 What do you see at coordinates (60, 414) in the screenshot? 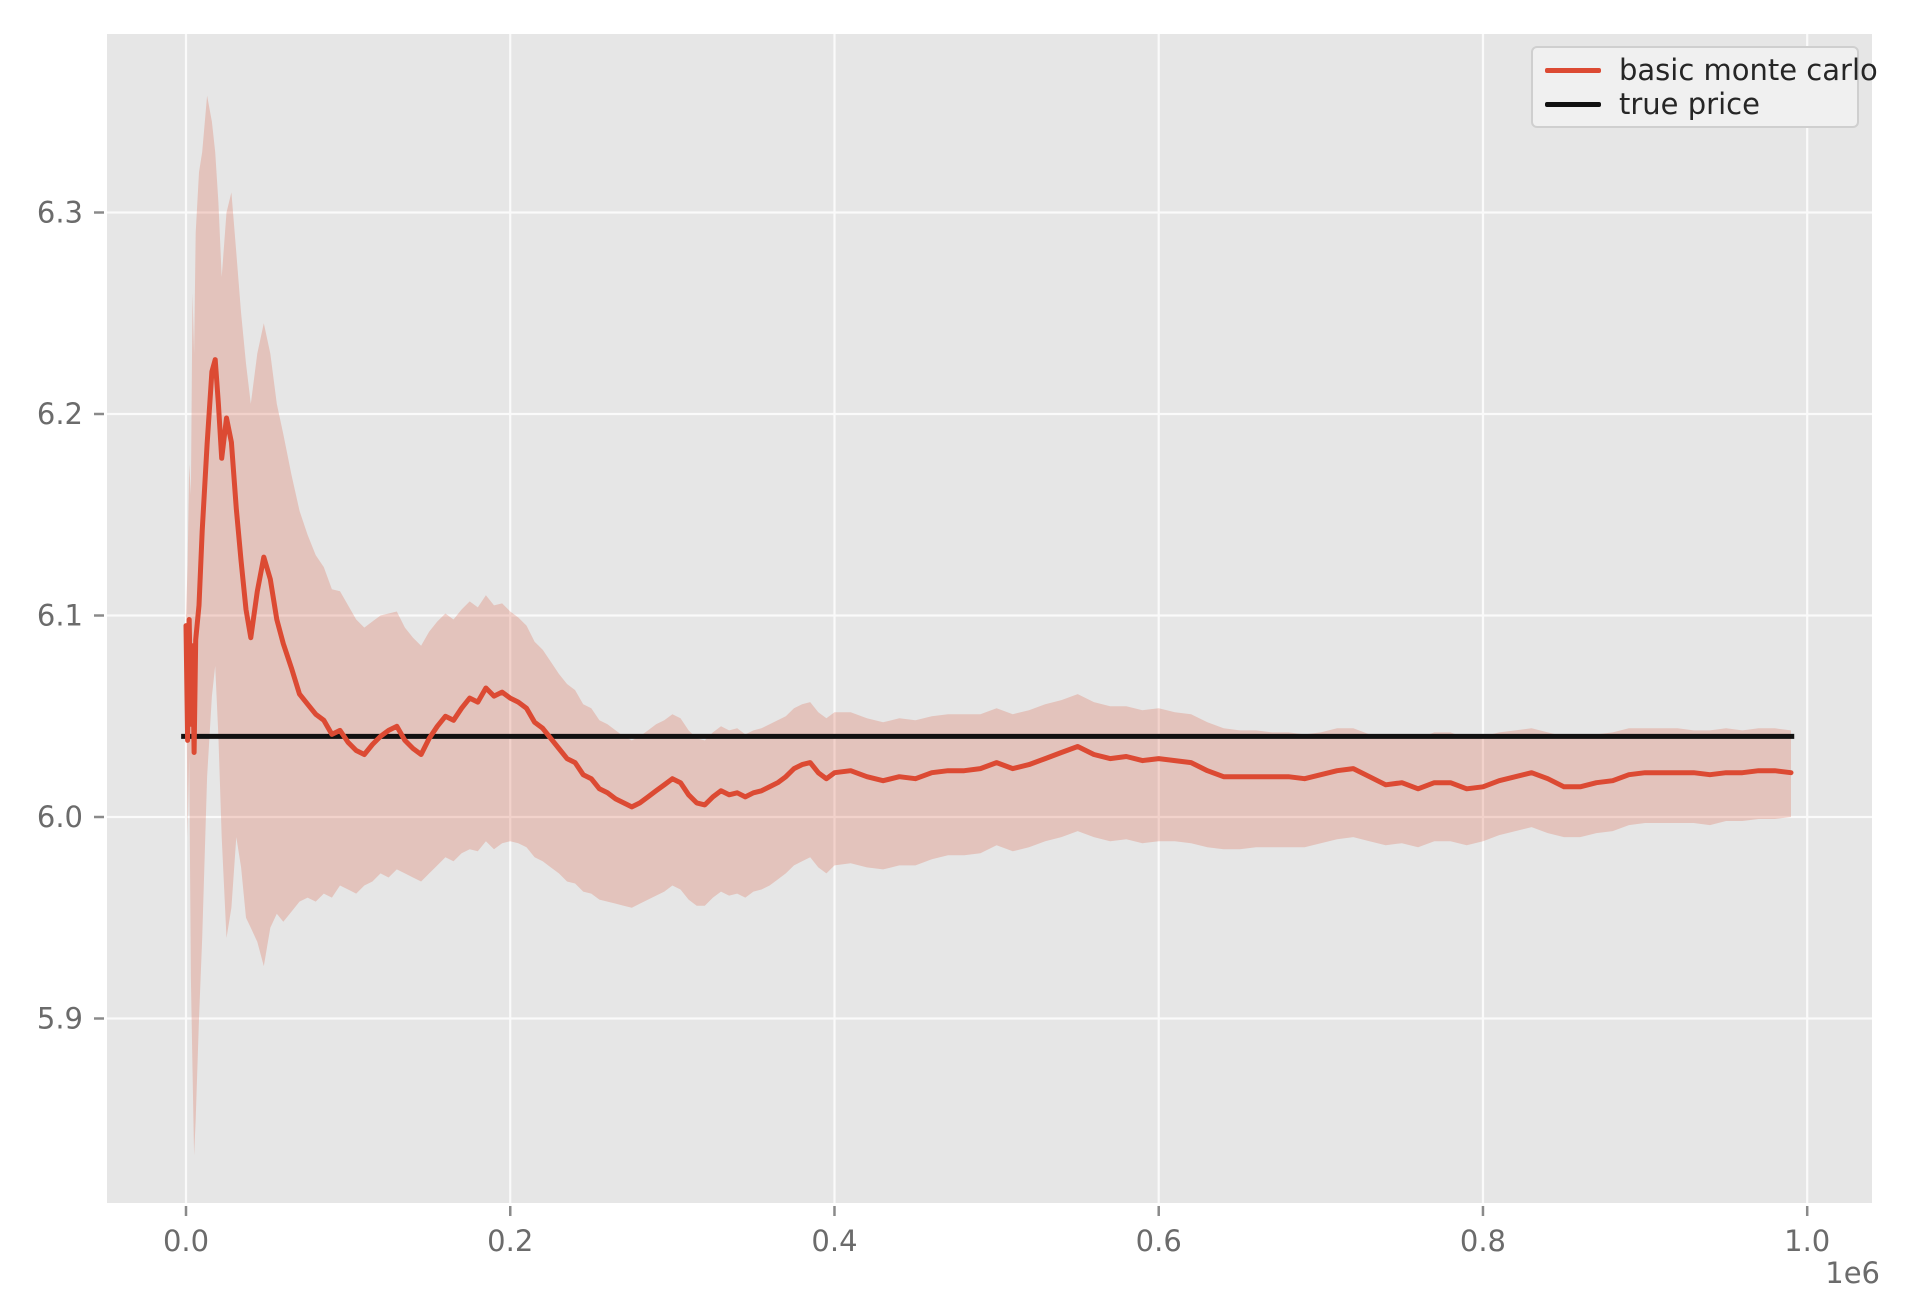
I see `y-tick-label: 6.2` at bounding box center [60, 414].